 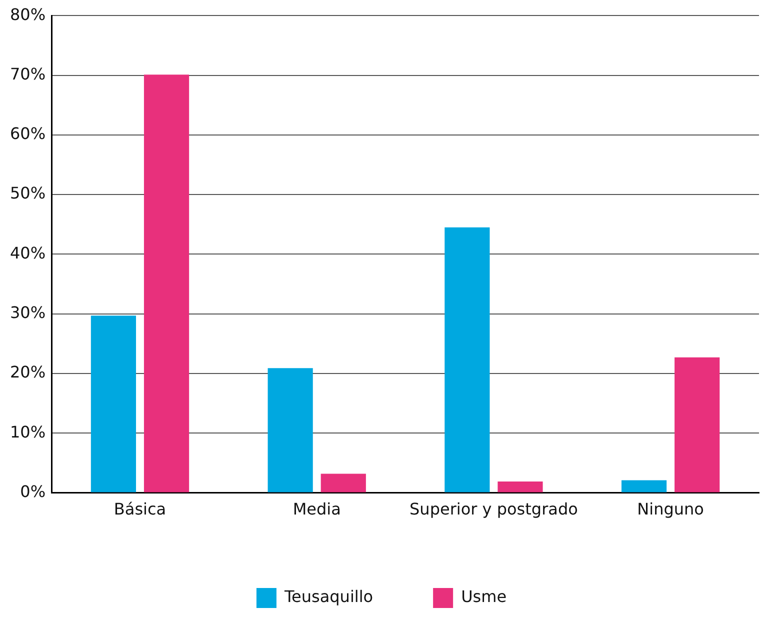 What do you see at coordinates (28, 312) in the screenshot?
I see `y-tick-label: 30%` at bounding box center [28, 312].